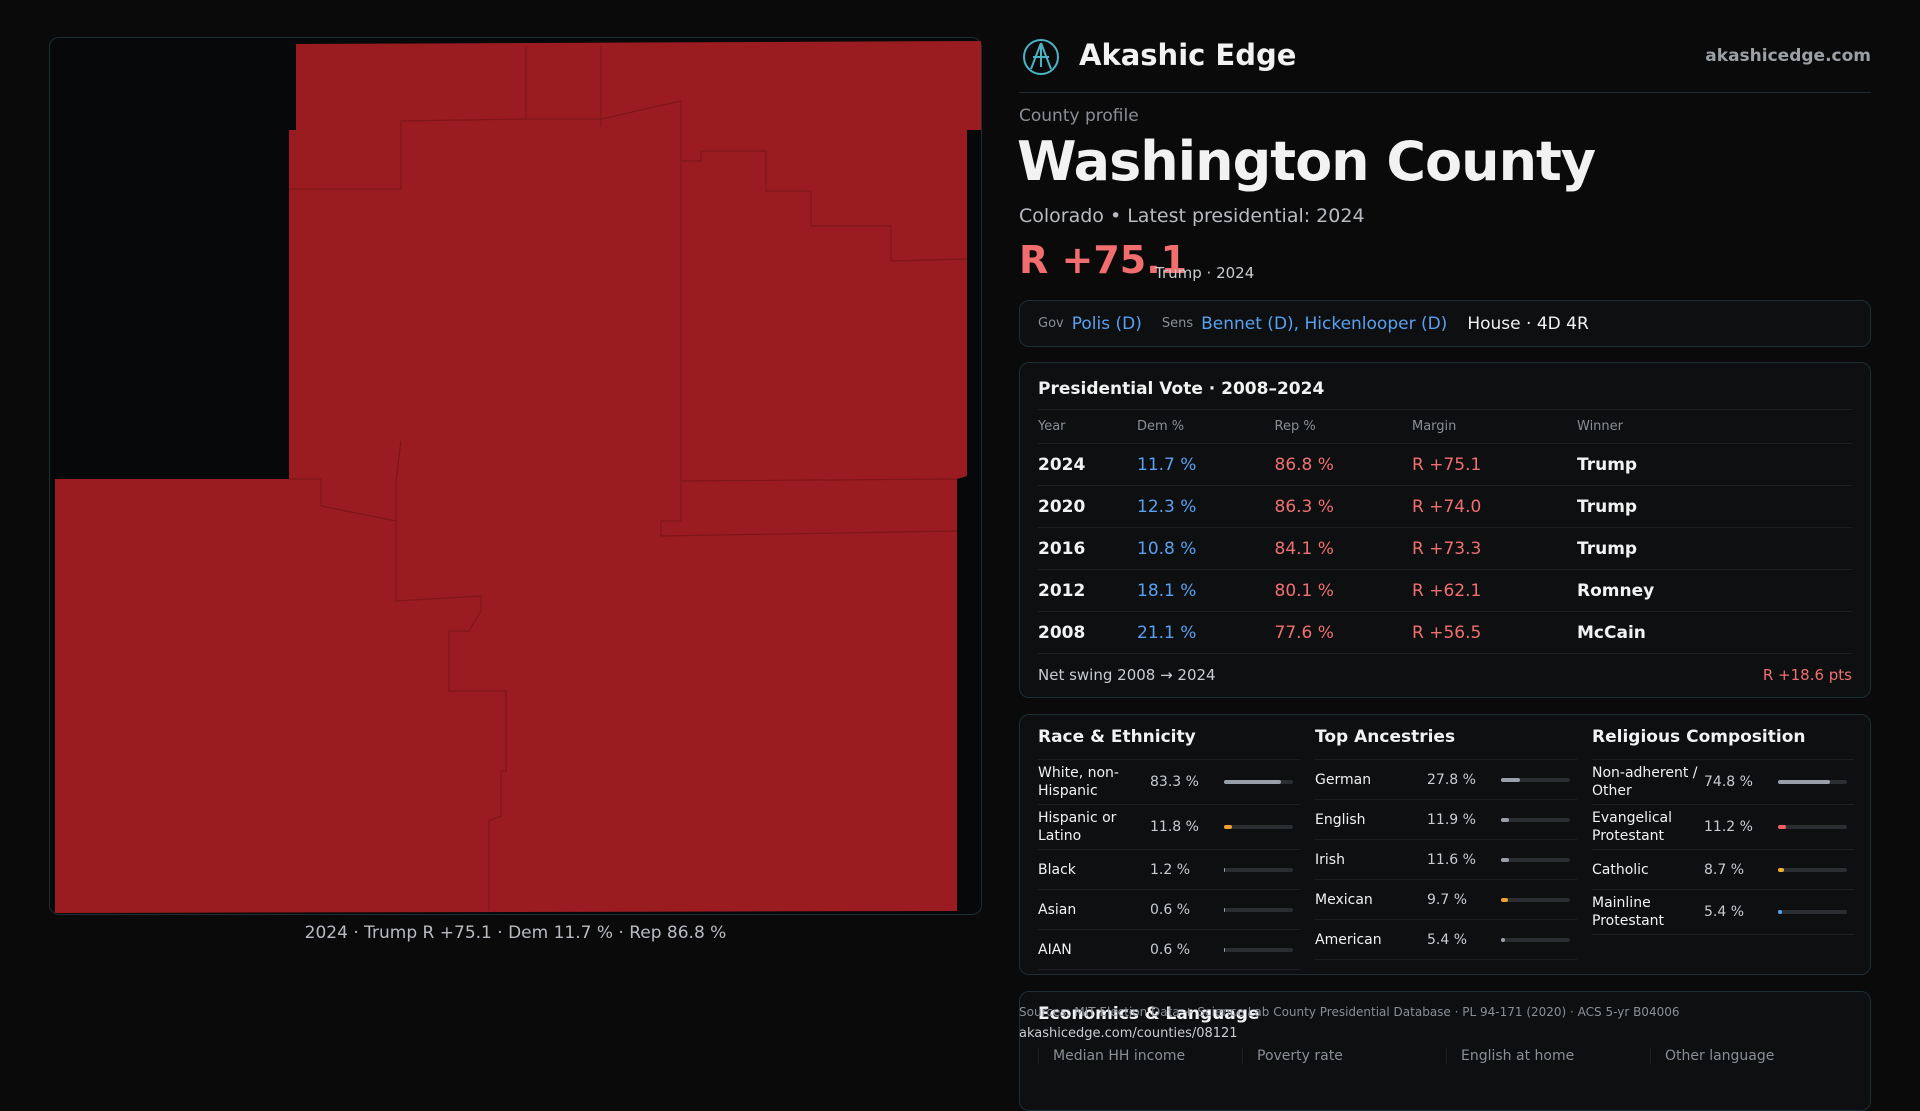  I want to click on section-title: Top Ancestries, so click(1446, 743).